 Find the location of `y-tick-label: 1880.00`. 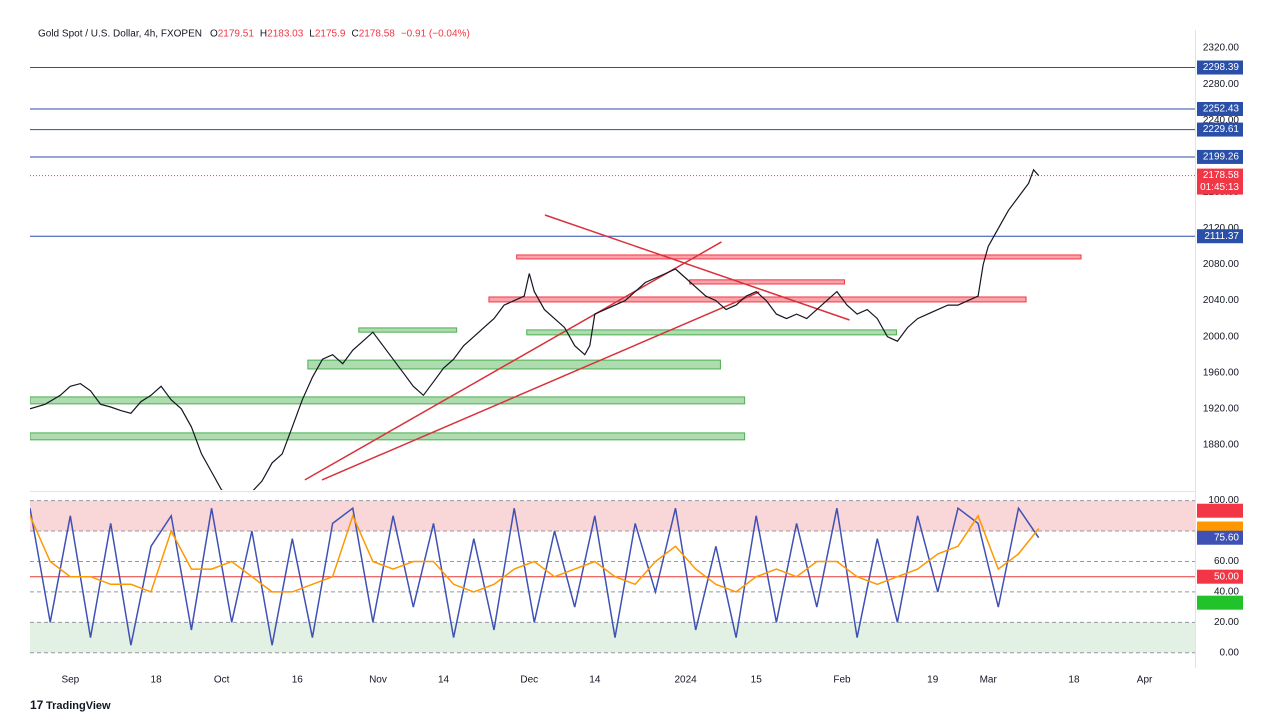

y-tick-label: 1880.00 is located at coordinates (1221, 445).